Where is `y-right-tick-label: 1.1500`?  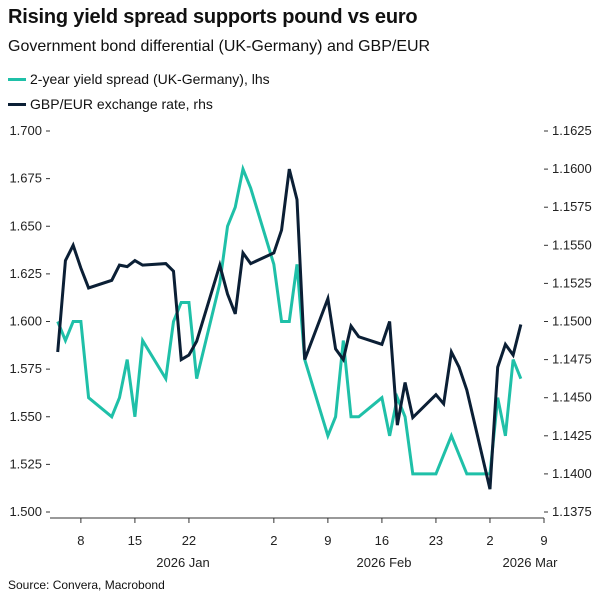
y-right-tick-label: 1.1500 is located at coordinates (572, 321).